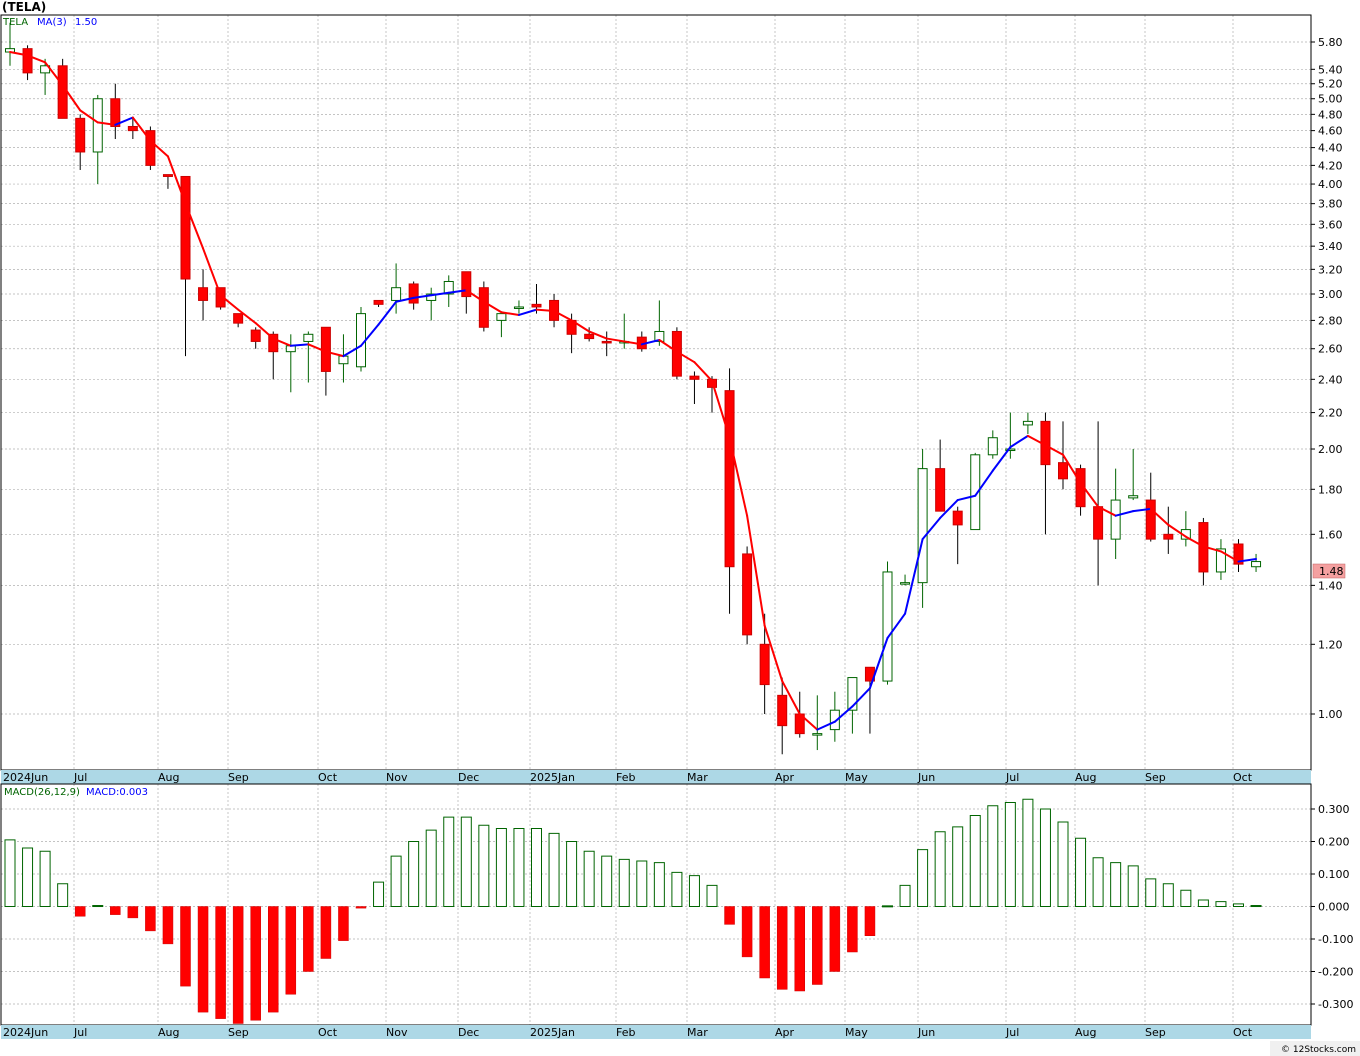  Describe the element at coordinates (1330, 714) in the screenshot. I see `price-y-tick-label: 1.00` at that location.